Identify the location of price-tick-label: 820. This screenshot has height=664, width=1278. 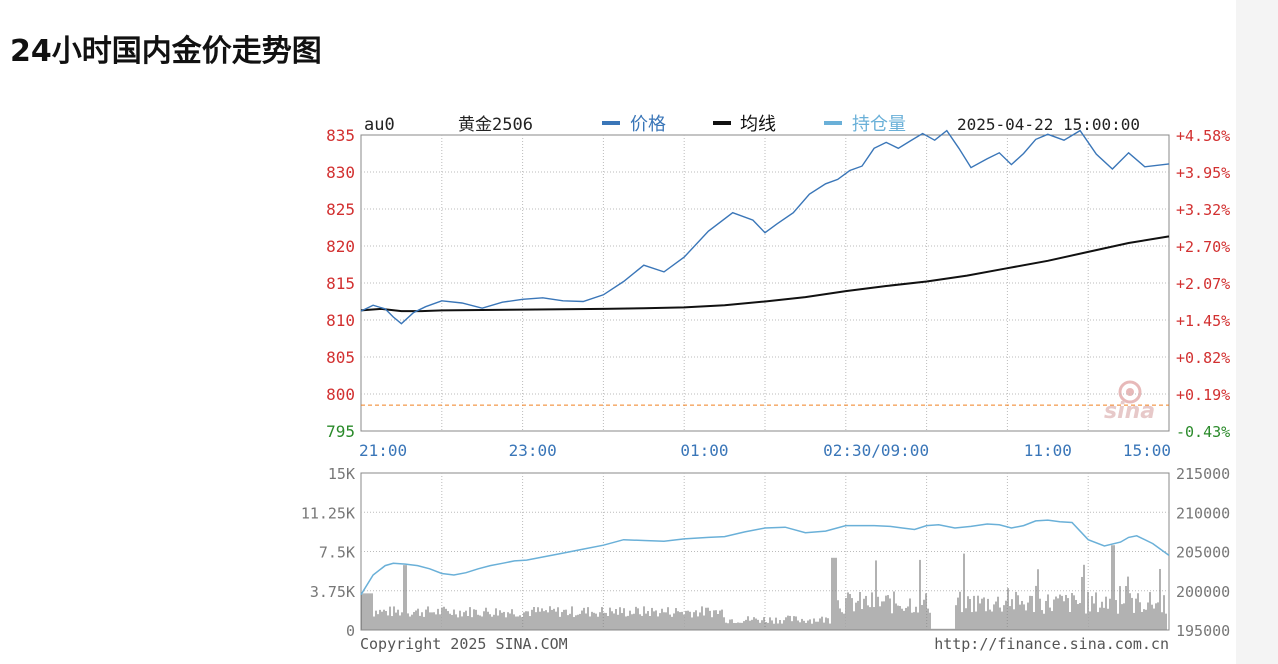
(340, 246).